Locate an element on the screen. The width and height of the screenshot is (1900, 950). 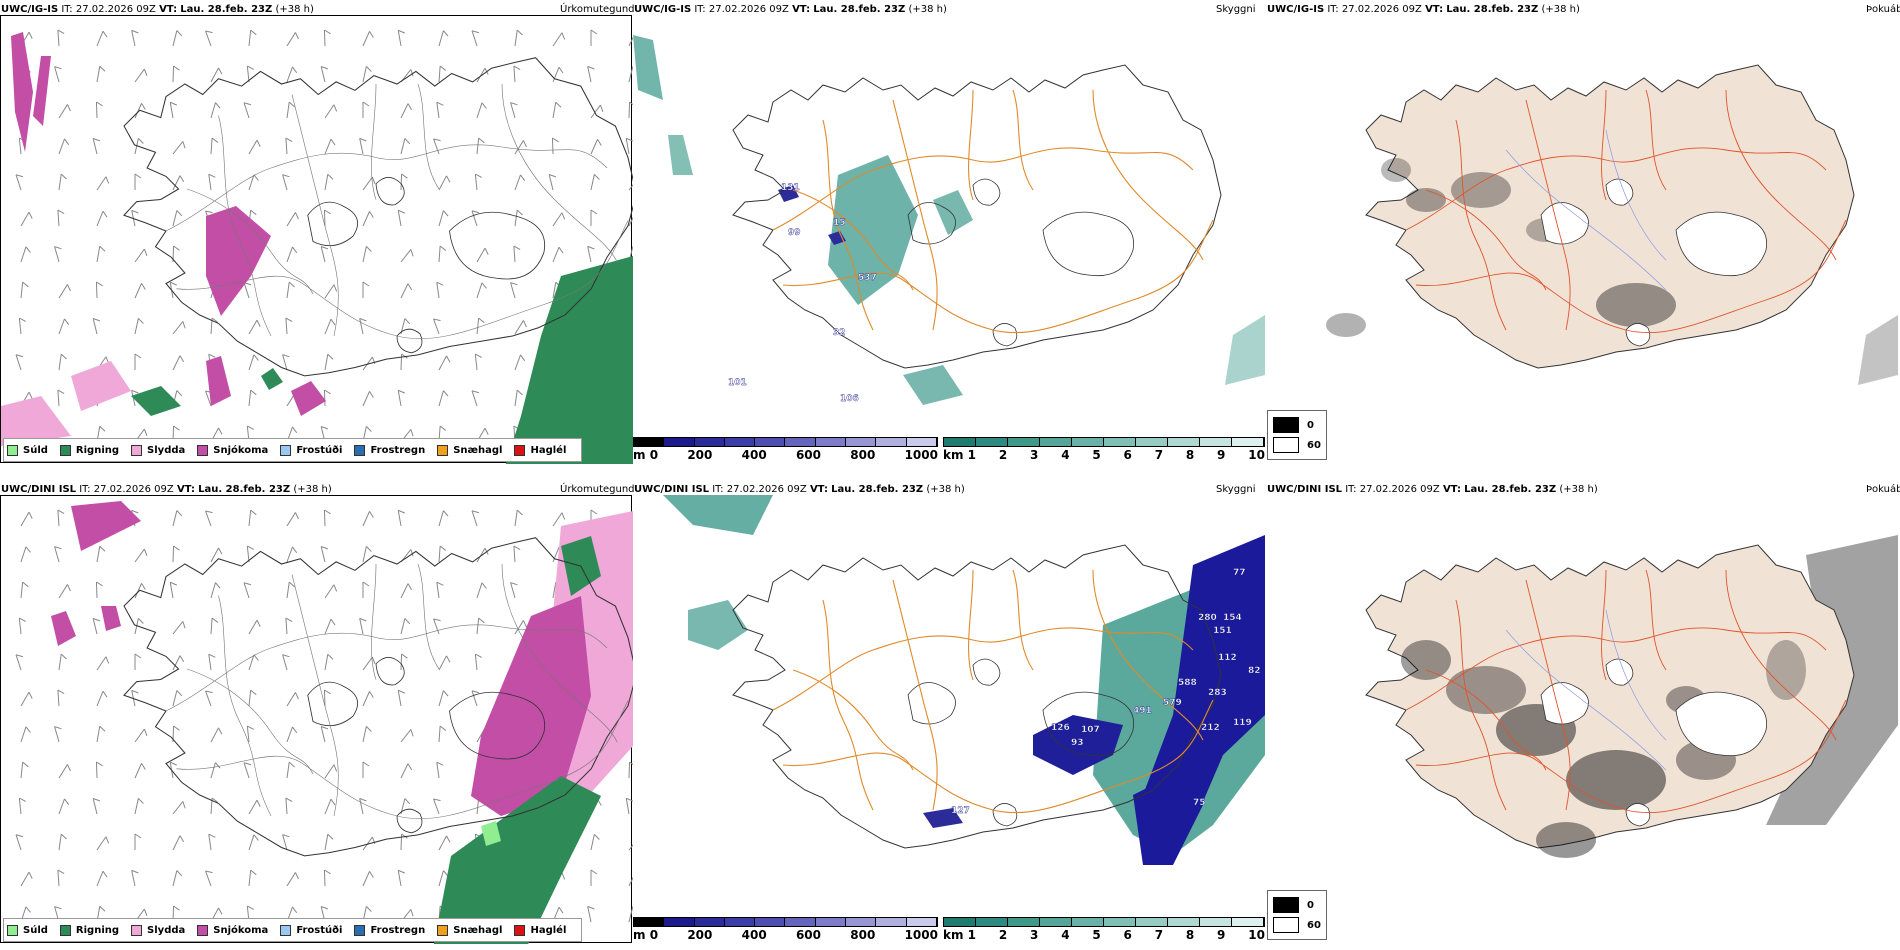
visibility-value-label: 126 is located at coordinates (1060, 728).